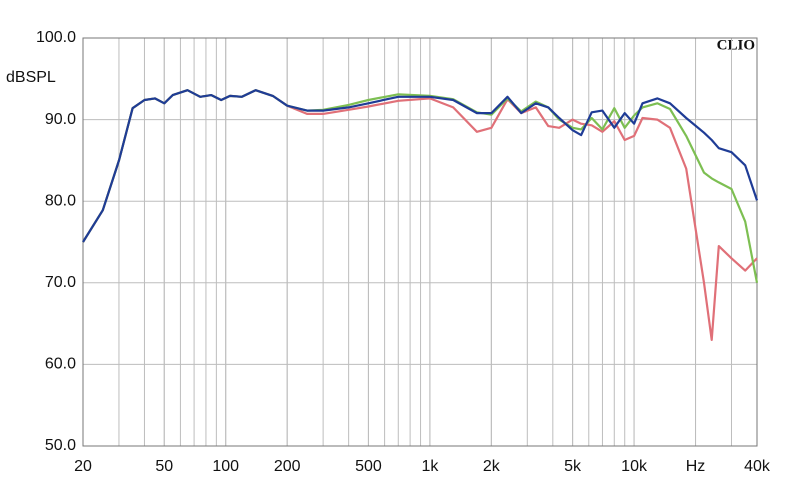  What do you see at coordinates (60, 119) in the screenshot?
I see `y-tick-label: 90.0` at bounding box center [60, 119].